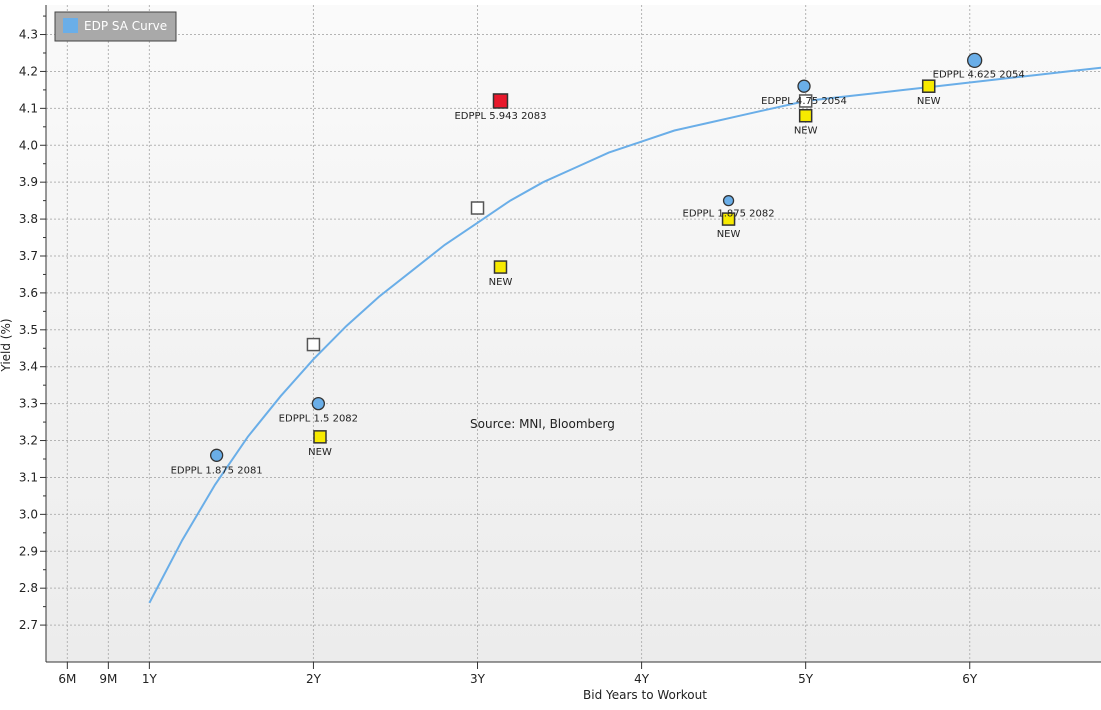  What do you see at coordinates (979, 74) in the screenshot?
I see `bond-label: EDPPL 4.625 2054` at bounding box center [979, 74].